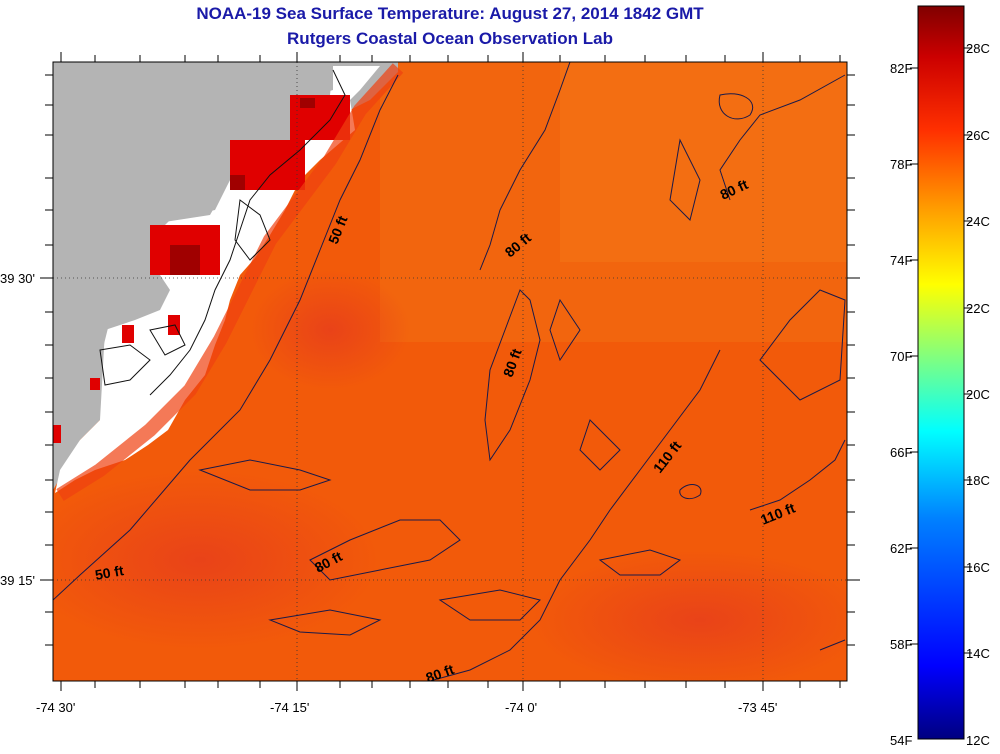 This screenshot has height=754, width=1000. Describe the element at coordinates (901, 740) in the screenshot. I see `colorbar-label-54f: 54F` at that location.